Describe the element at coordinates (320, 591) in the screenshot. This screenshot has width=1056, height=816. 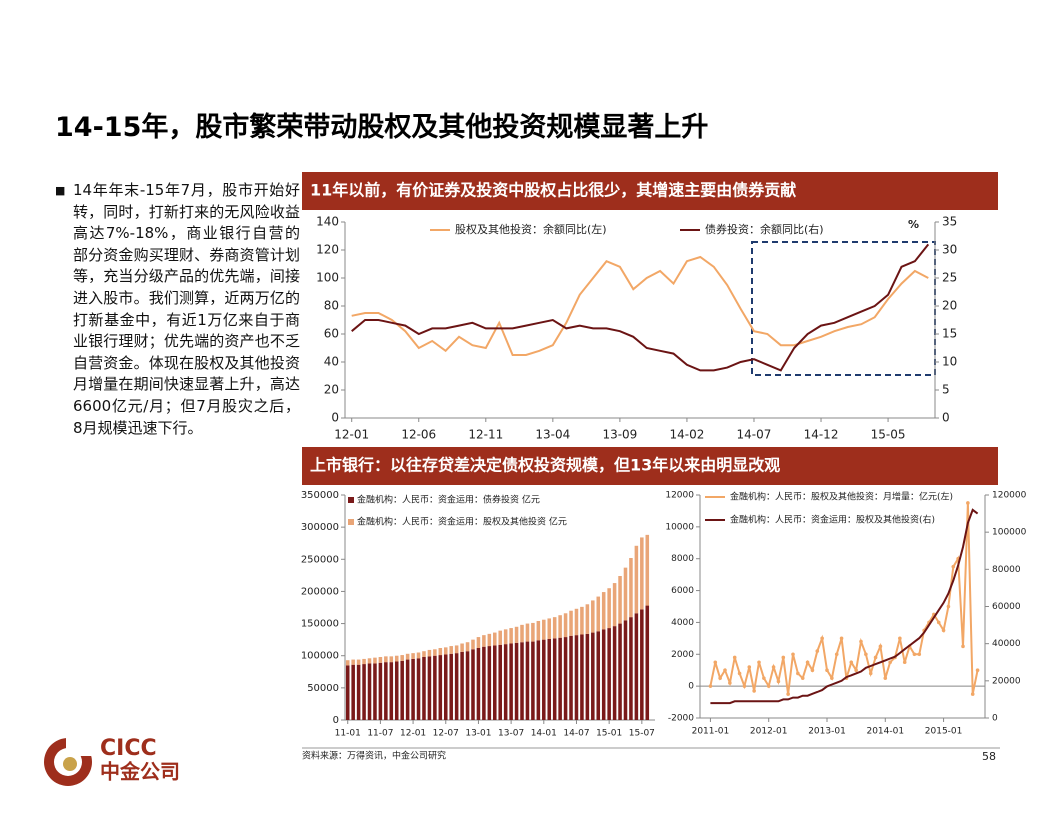
I see `y-tick-label: 200000` at that location.